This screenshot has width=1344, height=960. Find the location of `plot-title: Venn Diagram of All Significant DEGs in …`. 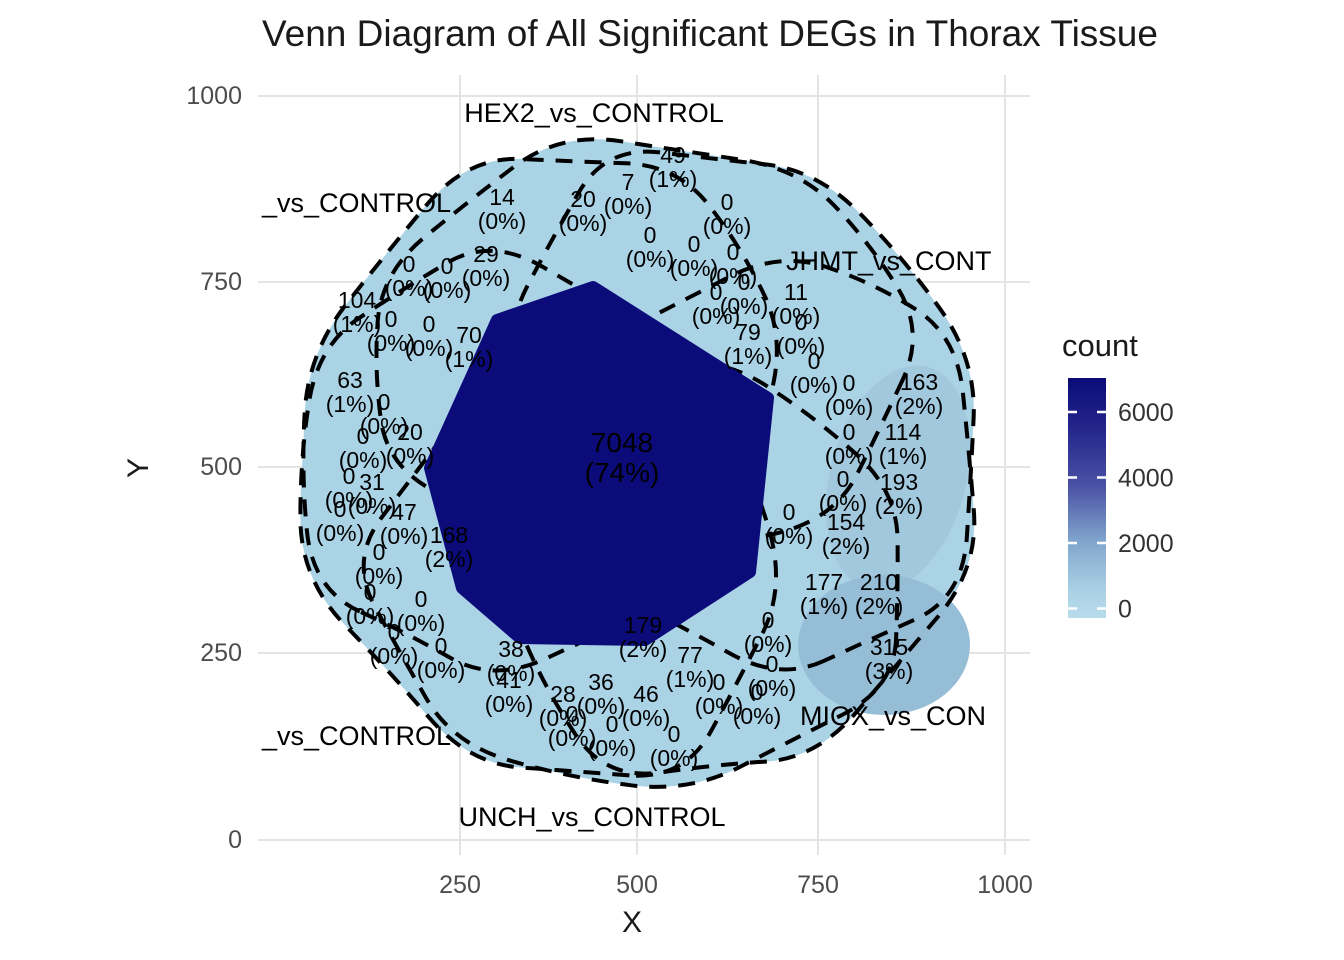

plot-title: Venn Diagram of All Significant DEGs in … is located at coordinates (710, 33).